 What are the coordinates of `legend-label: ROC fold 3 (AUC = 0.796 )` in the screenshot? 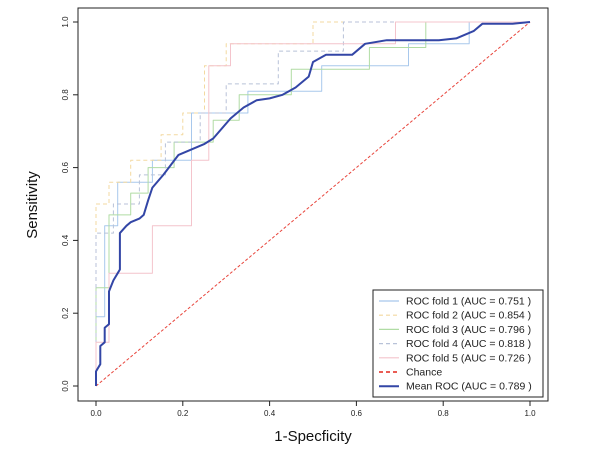 It's located at (468, 330).